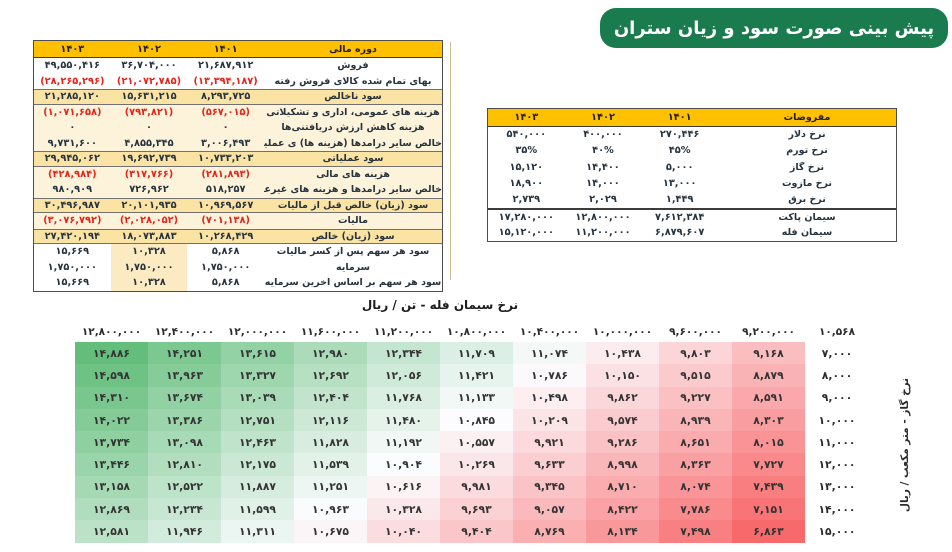  Describe the element at coordinates (476, 531) in the screenshot. I see `eps-cell: ۹,۴۰۴` at that location.